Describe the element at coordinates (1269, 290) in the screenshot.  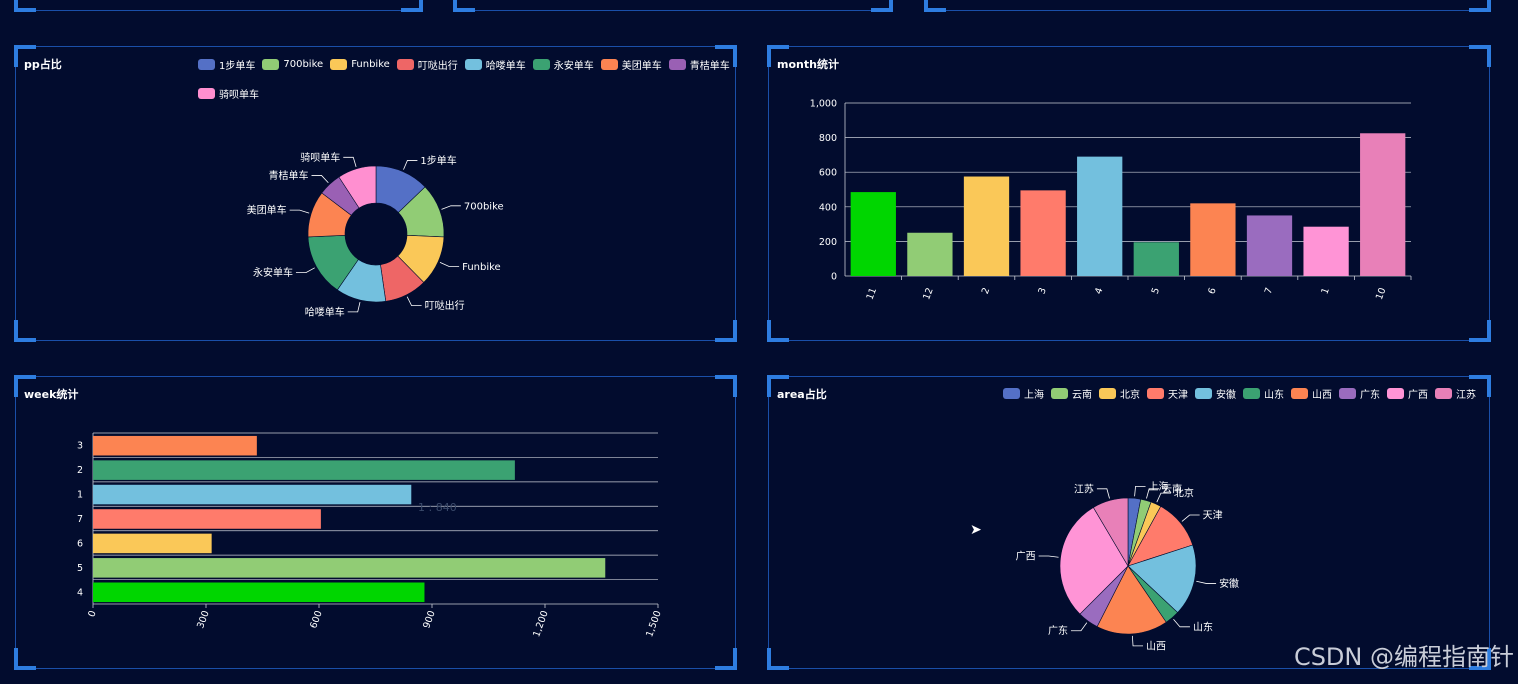
I see `month-xtick-label: 7` at that location.